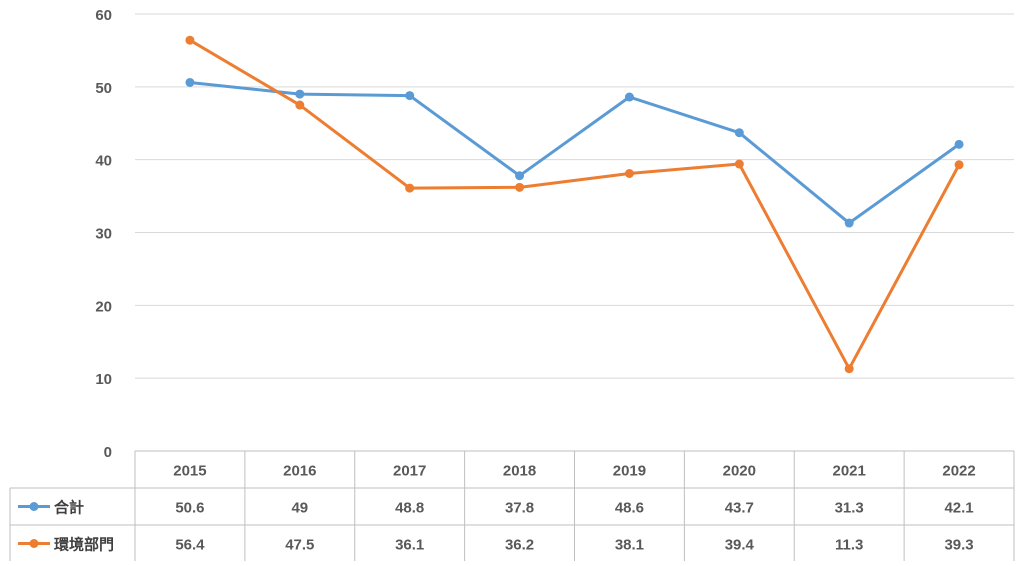 The height and width of the screenshot is (566, 1024). I want to click on data-label: 36.2, so click(519, 545).